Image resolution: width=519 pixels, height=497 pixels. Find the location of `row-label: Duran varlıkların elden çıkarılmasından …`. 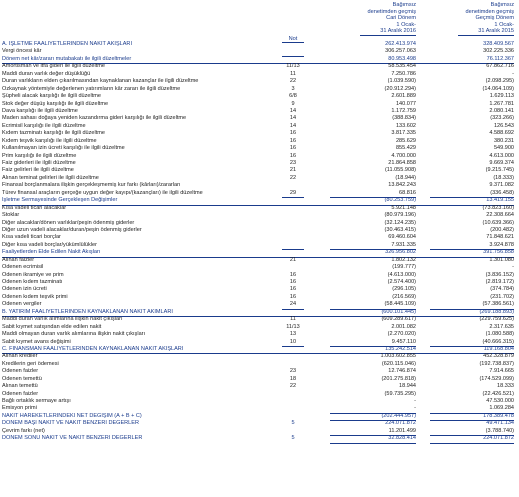

row-label: Duran varlıkların elden çıkarılmasından … is located at coordinates (100, 81).